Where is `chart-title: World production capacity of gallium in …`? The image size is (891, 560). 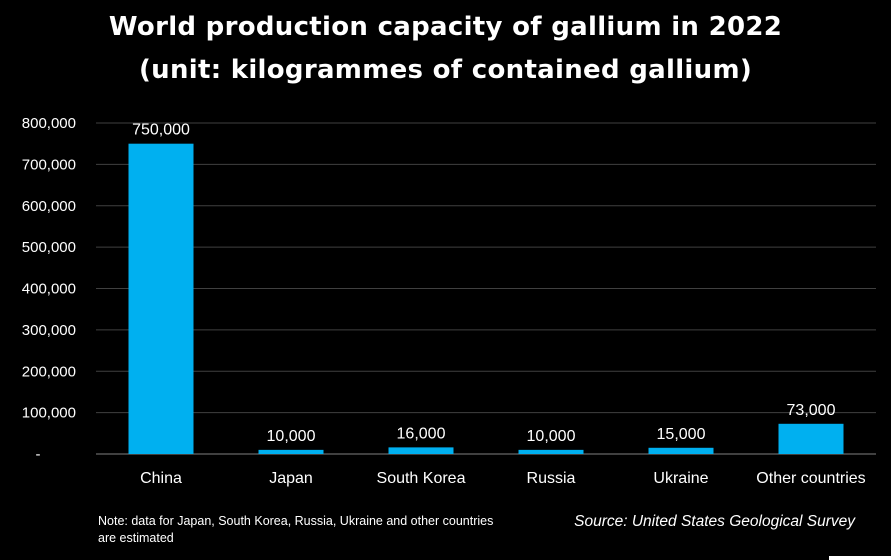 chart-title: World production capacity of gallium in … is located at coordinates (445, 27).